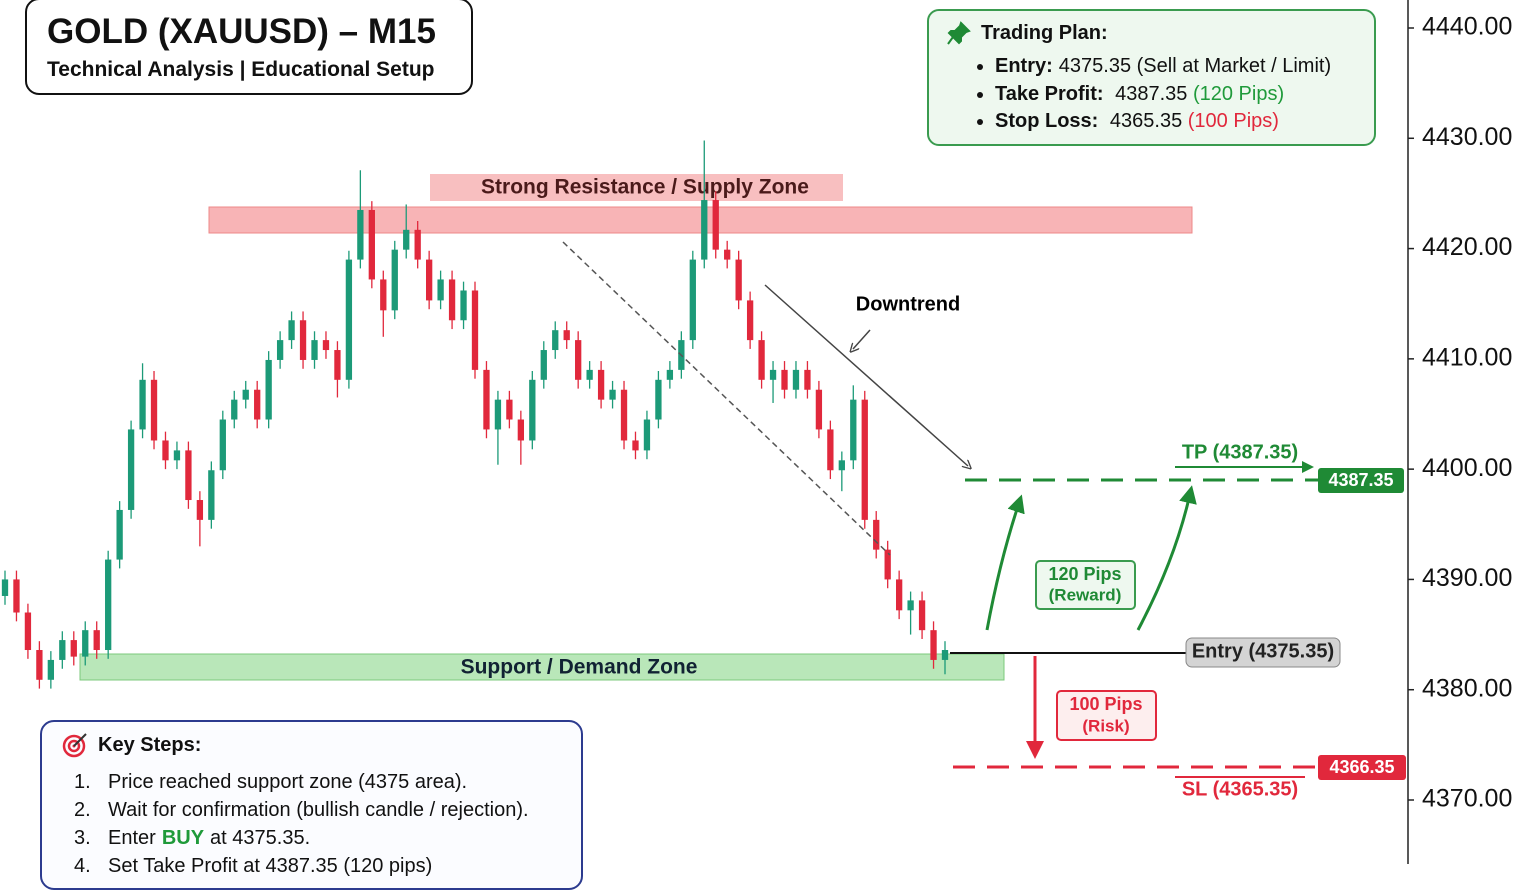  What do you see at coordinates (1044, 33) in the screenshot?
I see `plan-heading: Trading Plan:` at bounding box center [1044, 33].